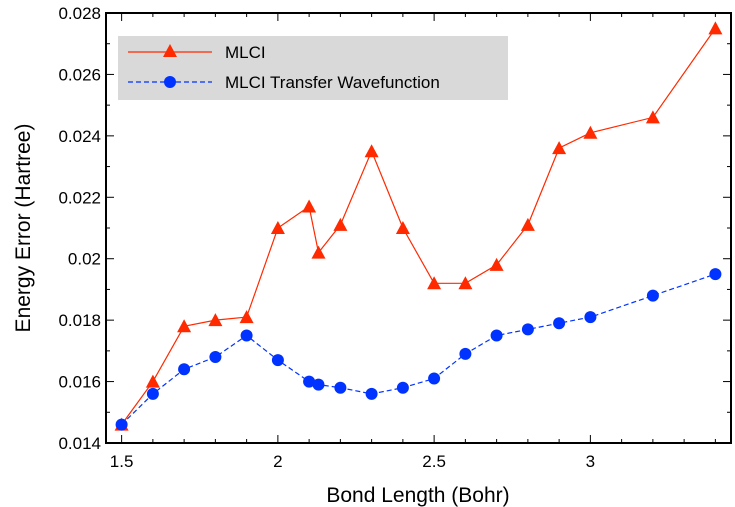 The height and width of the screenshot is (507, 735). Describe the element at coordinates (170, 50) in the screenshot. I see `legend-triangle-icon` at that location.